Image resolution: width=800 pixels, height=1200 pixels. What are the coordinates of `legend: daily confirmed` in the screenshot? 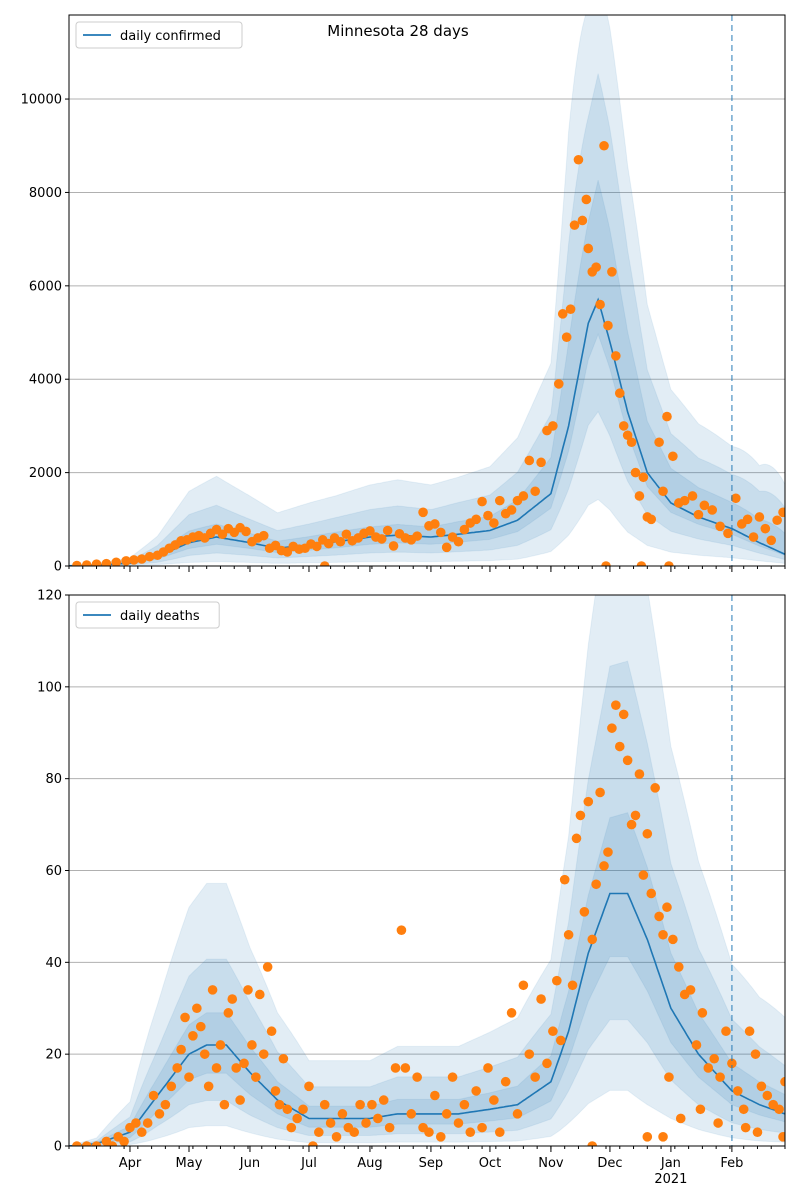 It's located at (159, 35).